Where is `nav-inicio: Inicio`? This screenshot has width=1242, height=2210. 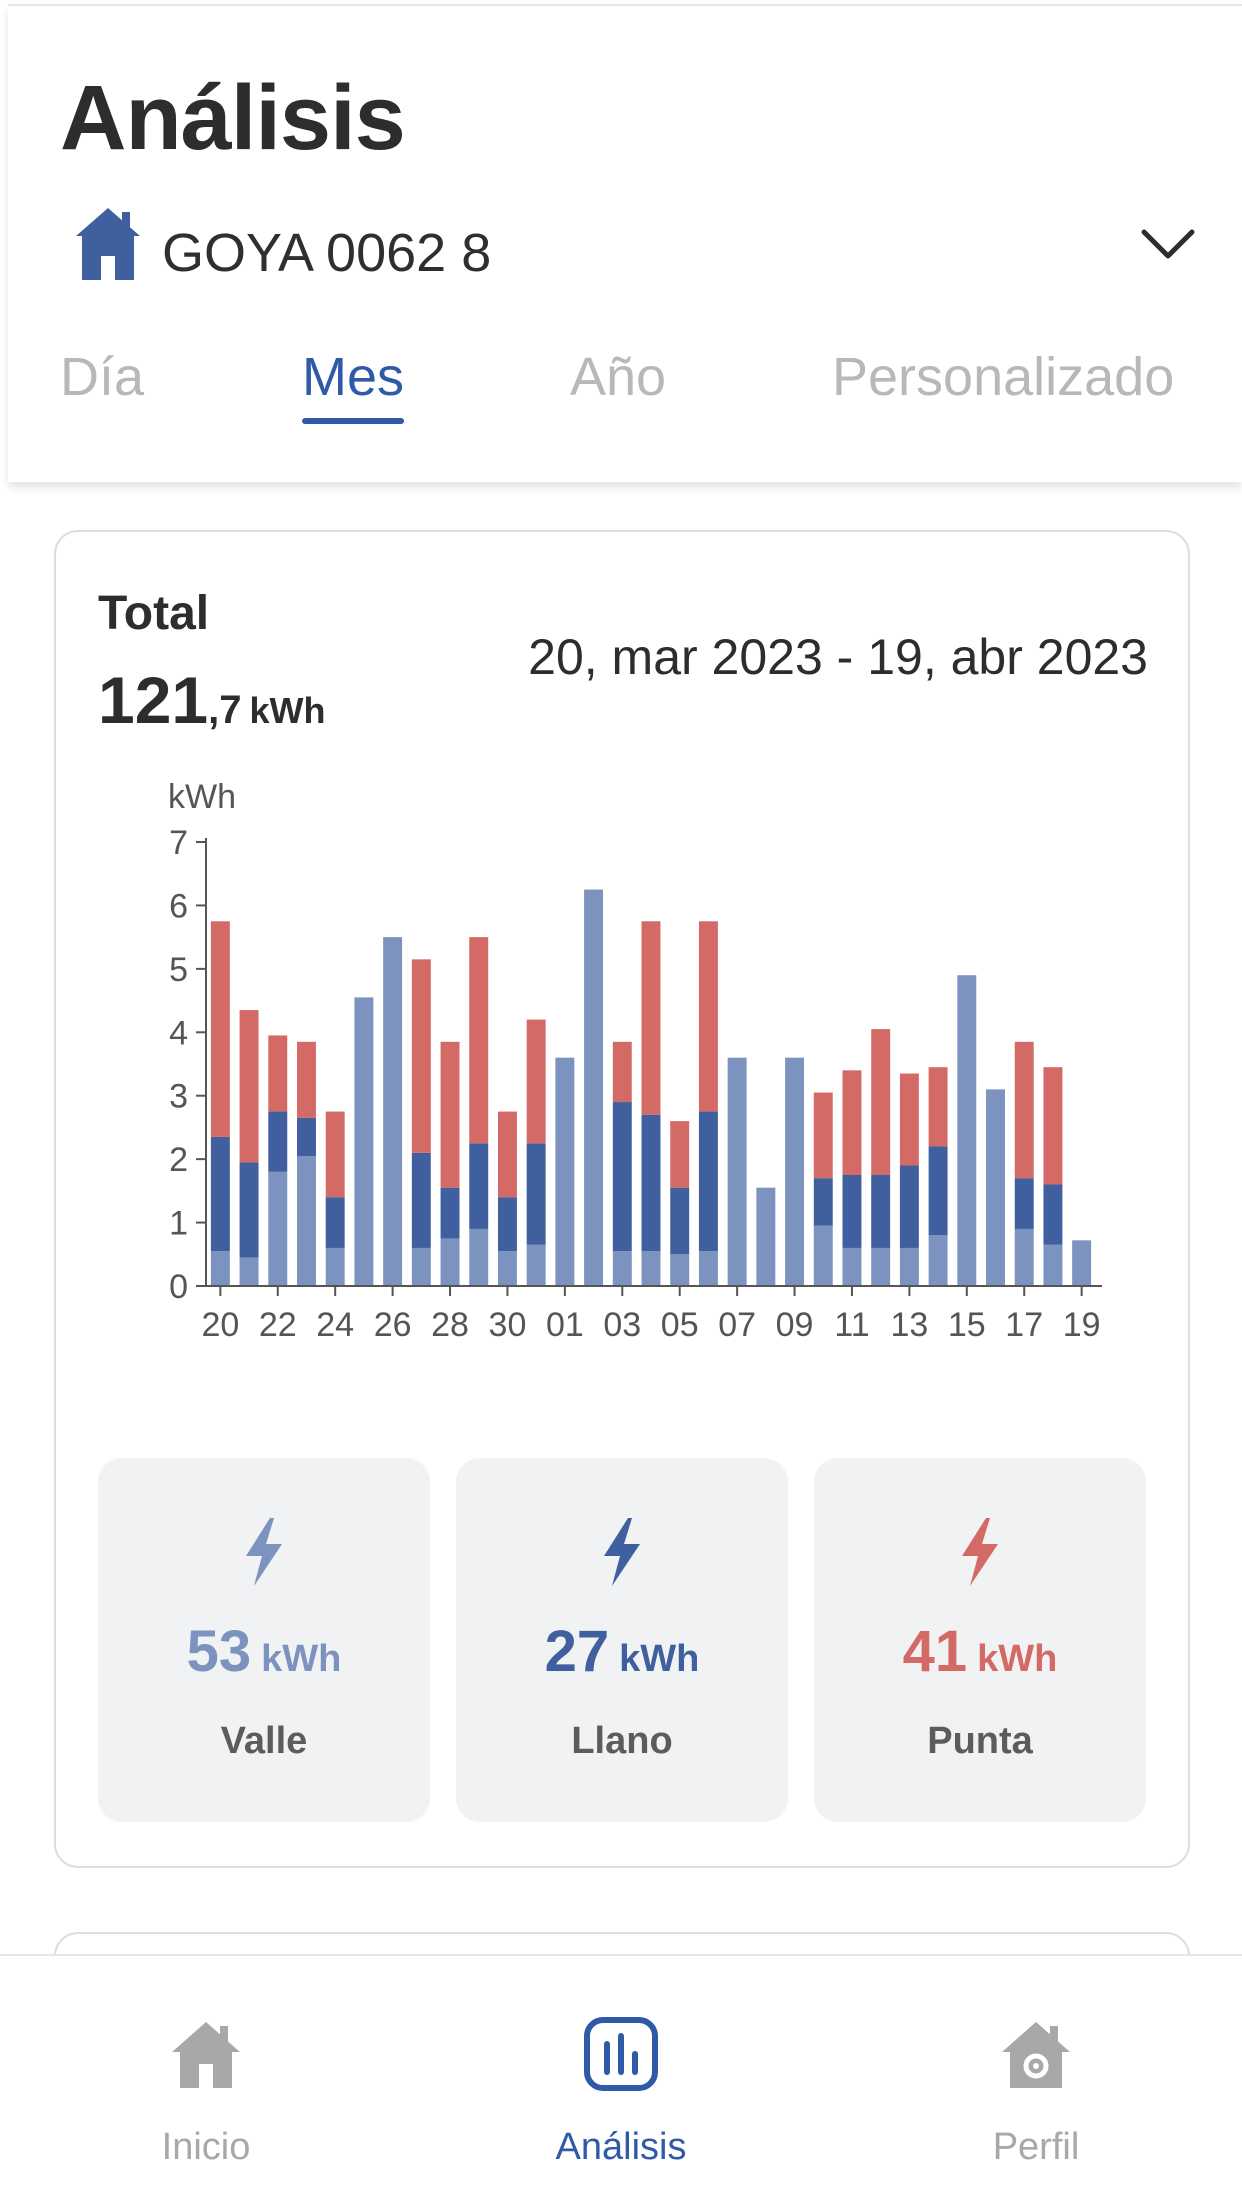
nav-inicio: Inicio is located at coordinates (206, 2083).